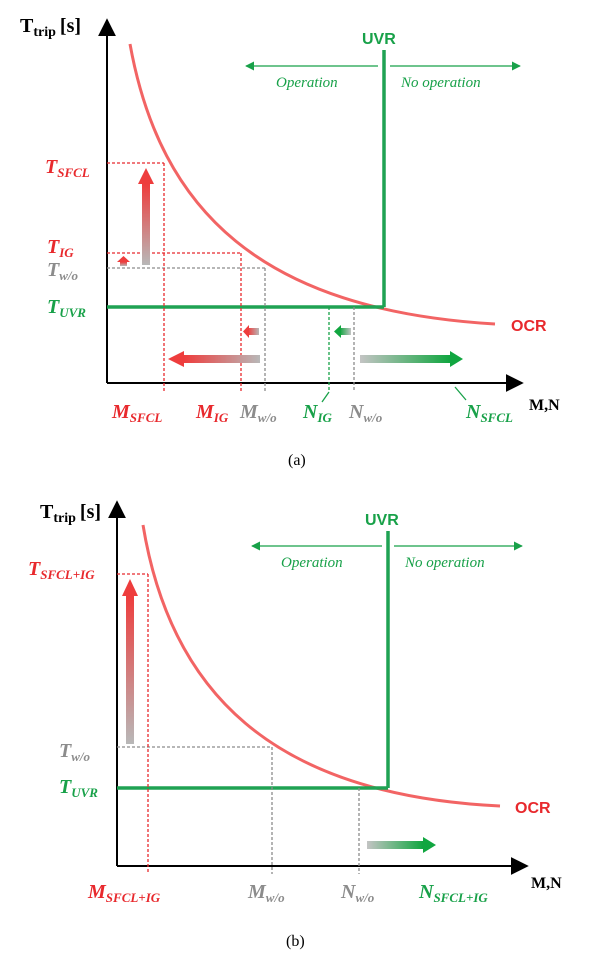 The height and width of the screenshot is (961, 598). I want to click on t-ig-up-arrow, so click(123, 261).